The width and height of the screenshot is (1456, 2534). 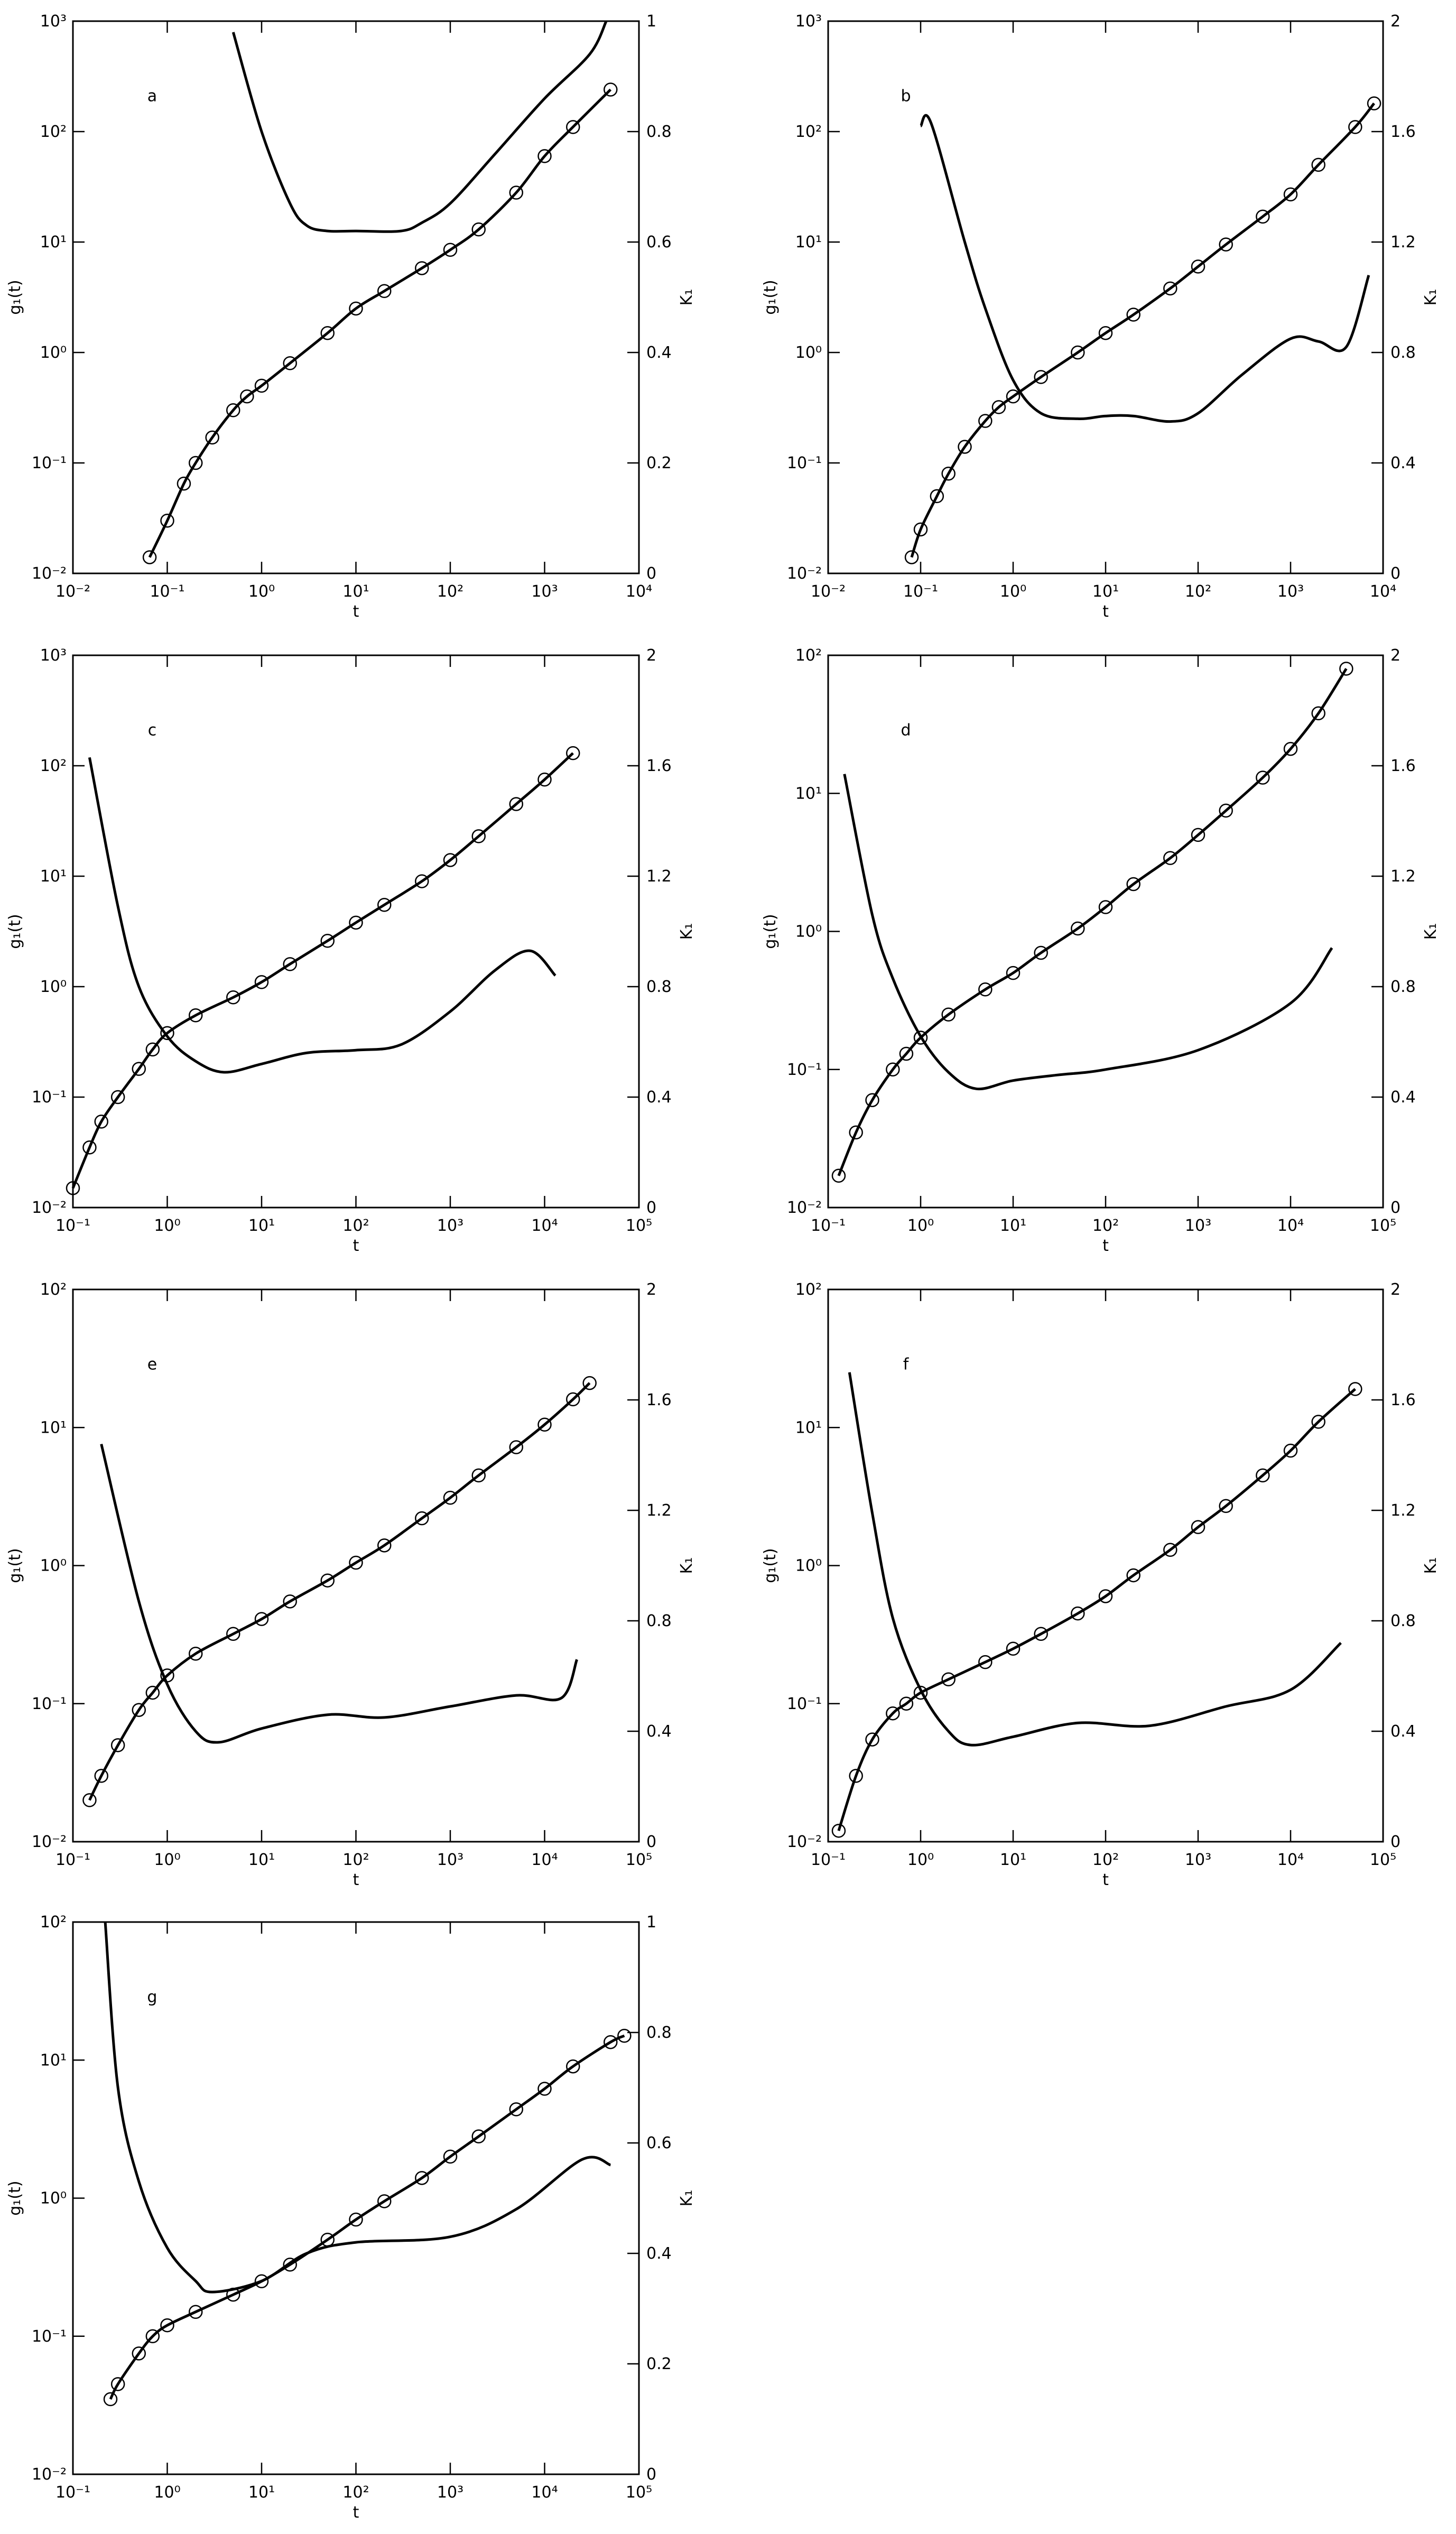 What do you see at coordinates (357, 2108) in the screenshot?
I see `k1-curve` at bounding box center [357, 2108].